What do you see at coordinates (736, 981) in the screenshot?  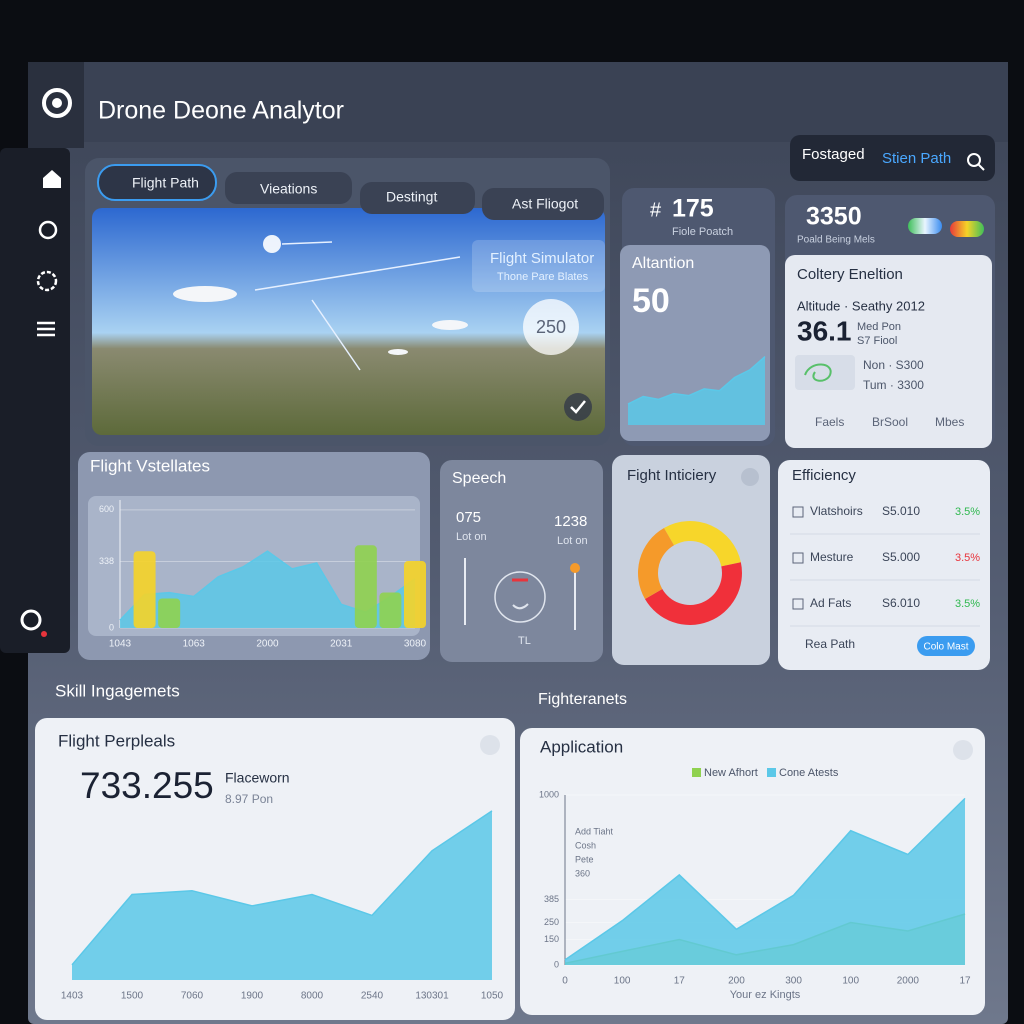 I see `x-tick-label: 200` at bounding box center [736, 981].